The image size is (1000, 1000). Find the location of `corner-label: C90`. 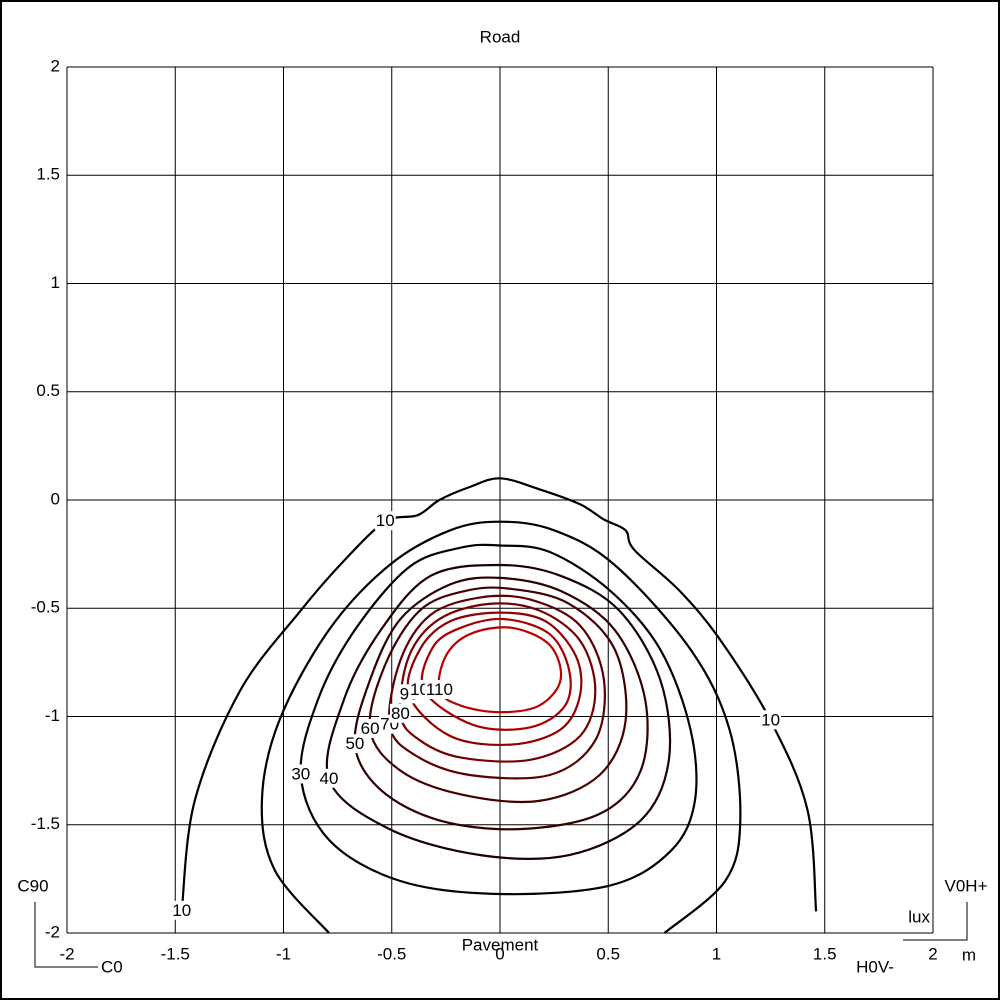

corner-label: C90 is located at coordinates (32, 885).